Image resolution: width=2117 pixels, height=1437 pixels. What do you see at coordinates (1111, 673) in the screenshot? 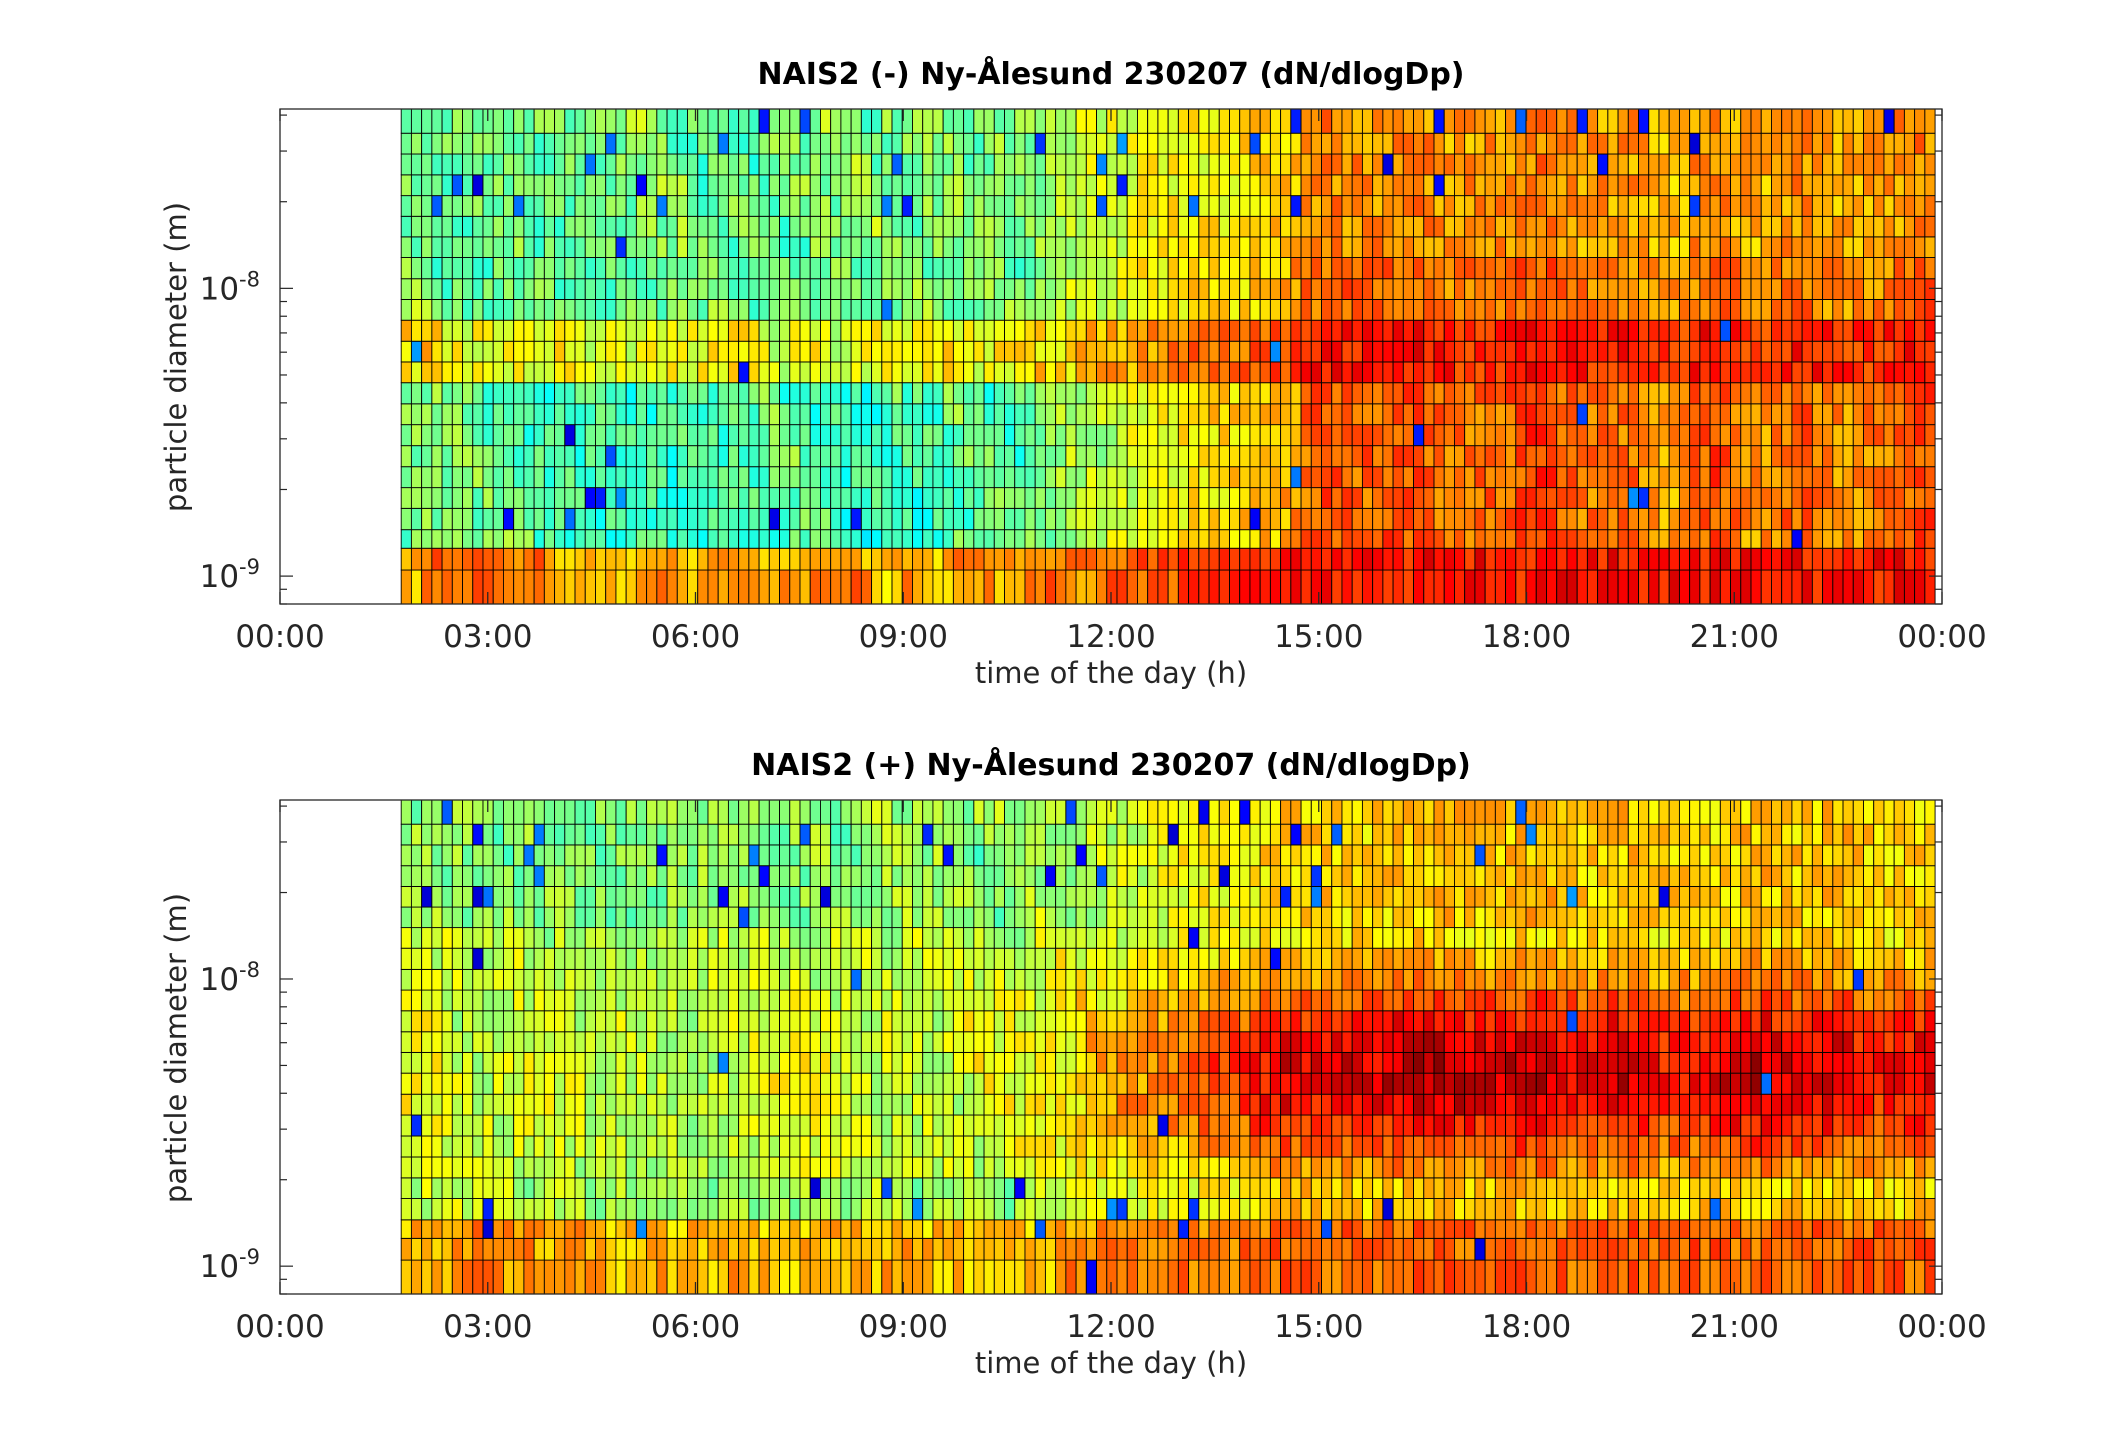
I see `x-axis-label: time of the day (h)` at bounding box center [1111, 673].